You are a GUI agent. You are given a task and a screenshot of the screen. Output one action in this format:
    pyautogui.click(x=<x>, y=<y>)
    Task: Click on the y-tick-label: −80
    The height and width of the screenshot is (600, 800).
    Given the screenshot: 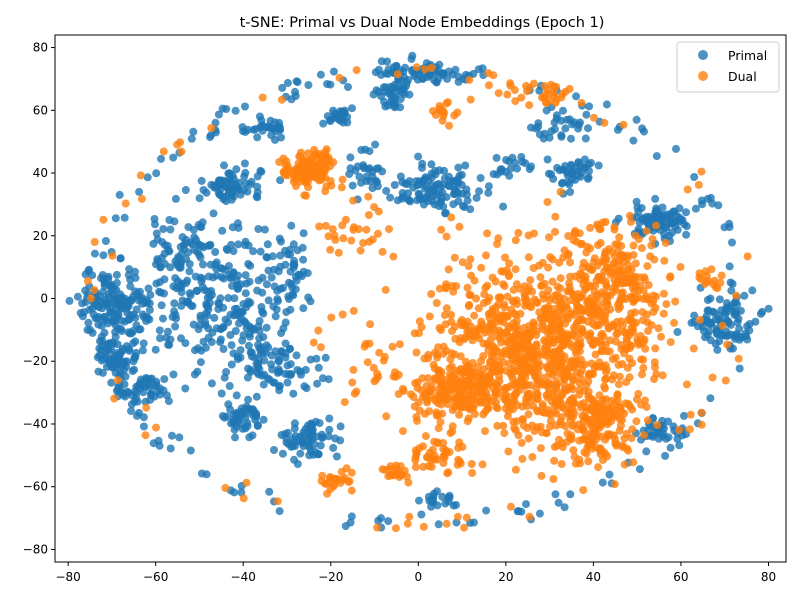 What is the action you would take?
    pyautogui.click(x=35, y=549)
    